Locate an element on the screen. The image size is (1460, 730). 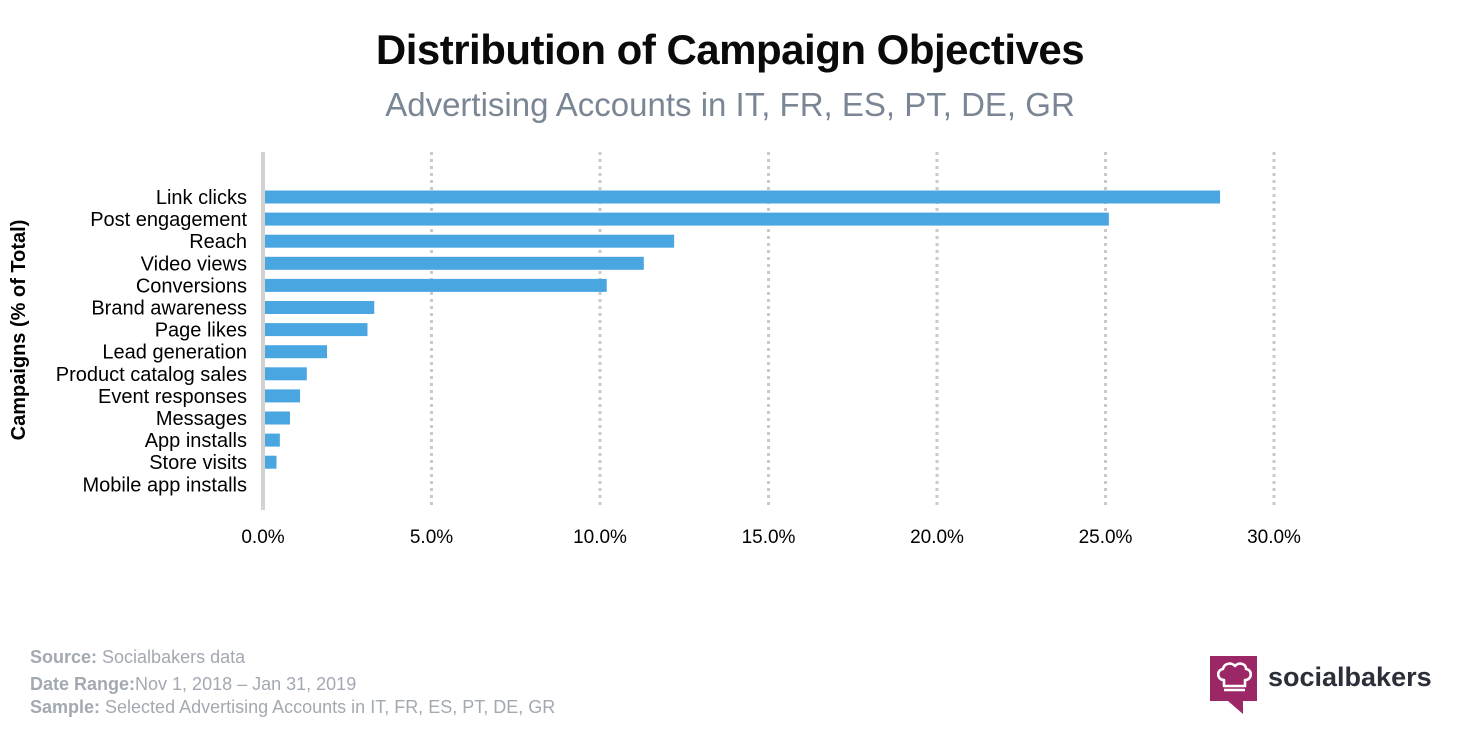
y-axis-title: Campaigns (% of Total) is located at coordinates (19, 330).